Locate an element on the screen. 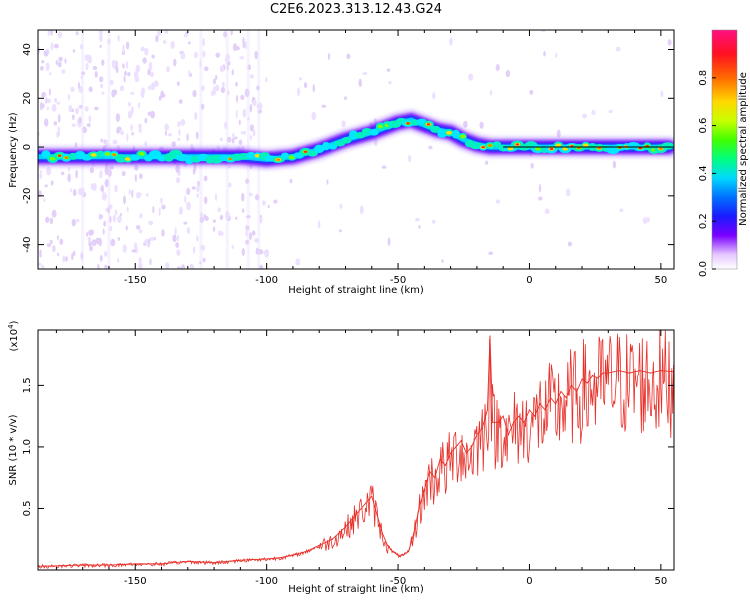 This screenshot has height=600, width=750. spectrogram-xtick-label: -150 is located at coordinates (135, 280).